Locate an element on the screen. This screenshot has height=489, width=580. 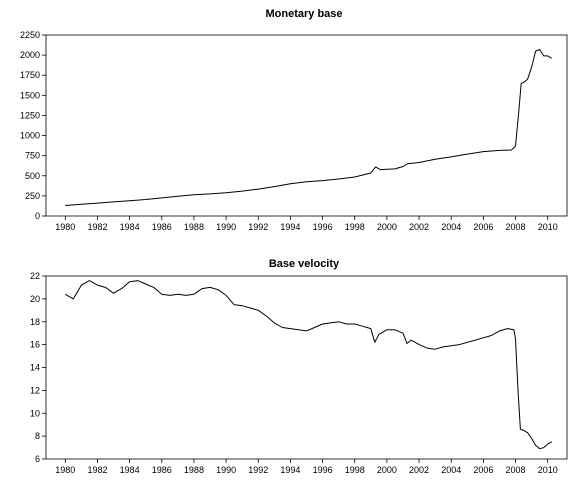
y-tick-label: 2000 is located at coordinates (30, 55).